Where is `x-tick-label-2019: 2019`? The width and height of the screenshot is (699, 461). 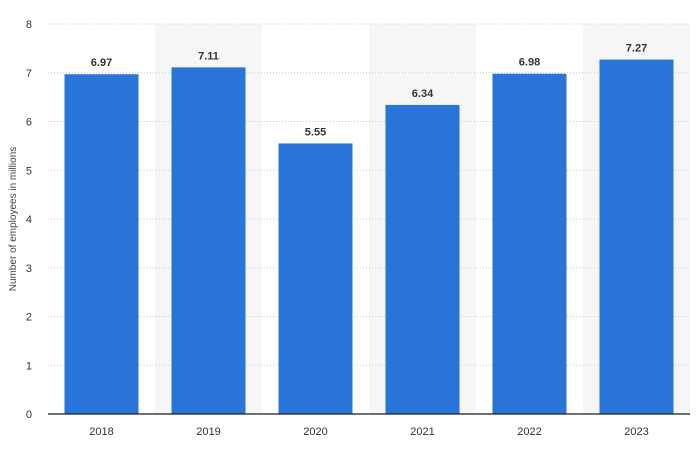
x-tick-label-2019: 2019 is located at coordinates (208, 432).